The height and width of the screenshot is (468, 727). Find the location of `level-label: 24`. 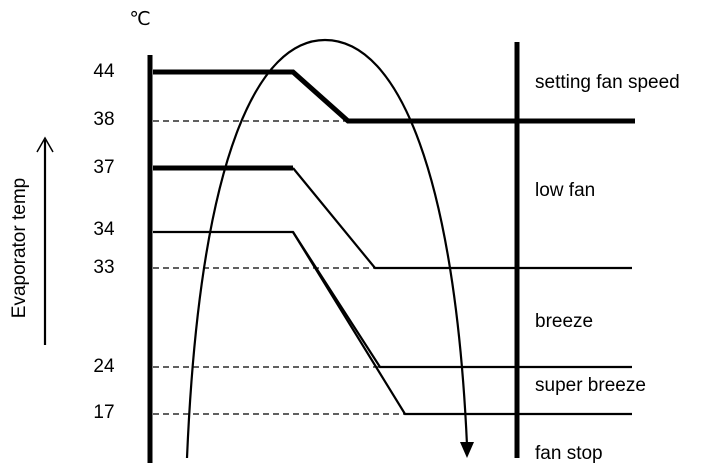

level-label: 24 is located at coordinates (104, 366).